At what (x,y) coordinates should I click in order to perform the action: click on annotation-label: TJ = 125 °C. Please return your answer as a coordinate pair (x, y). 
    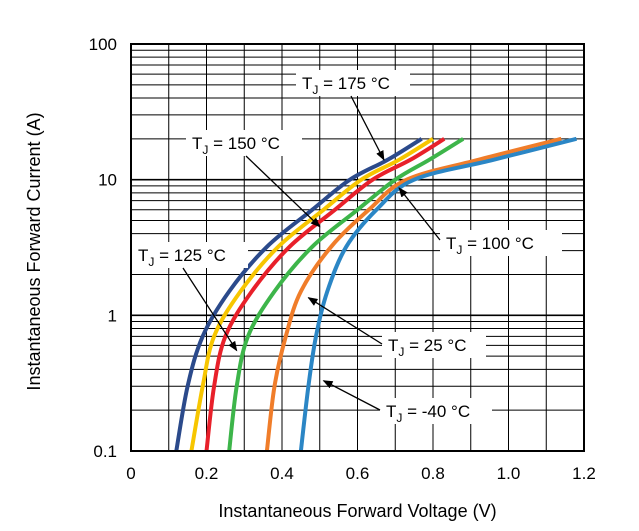
    Looking at the image, I should click on (182, 257).